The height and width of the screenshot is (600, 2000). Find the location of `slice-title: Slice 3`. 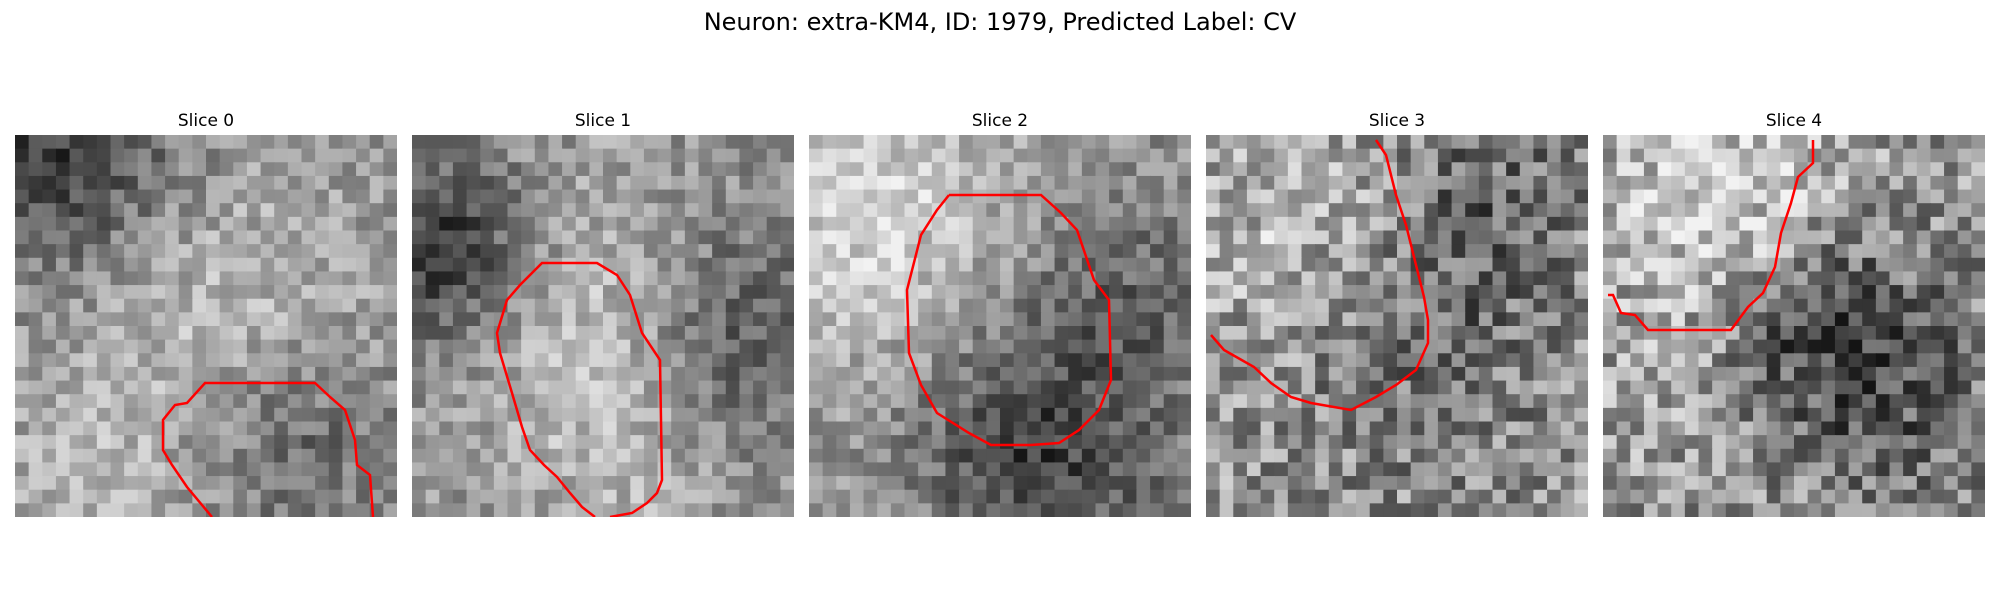

slice-title: Slice 3 is located at coordinates (1397, 121).